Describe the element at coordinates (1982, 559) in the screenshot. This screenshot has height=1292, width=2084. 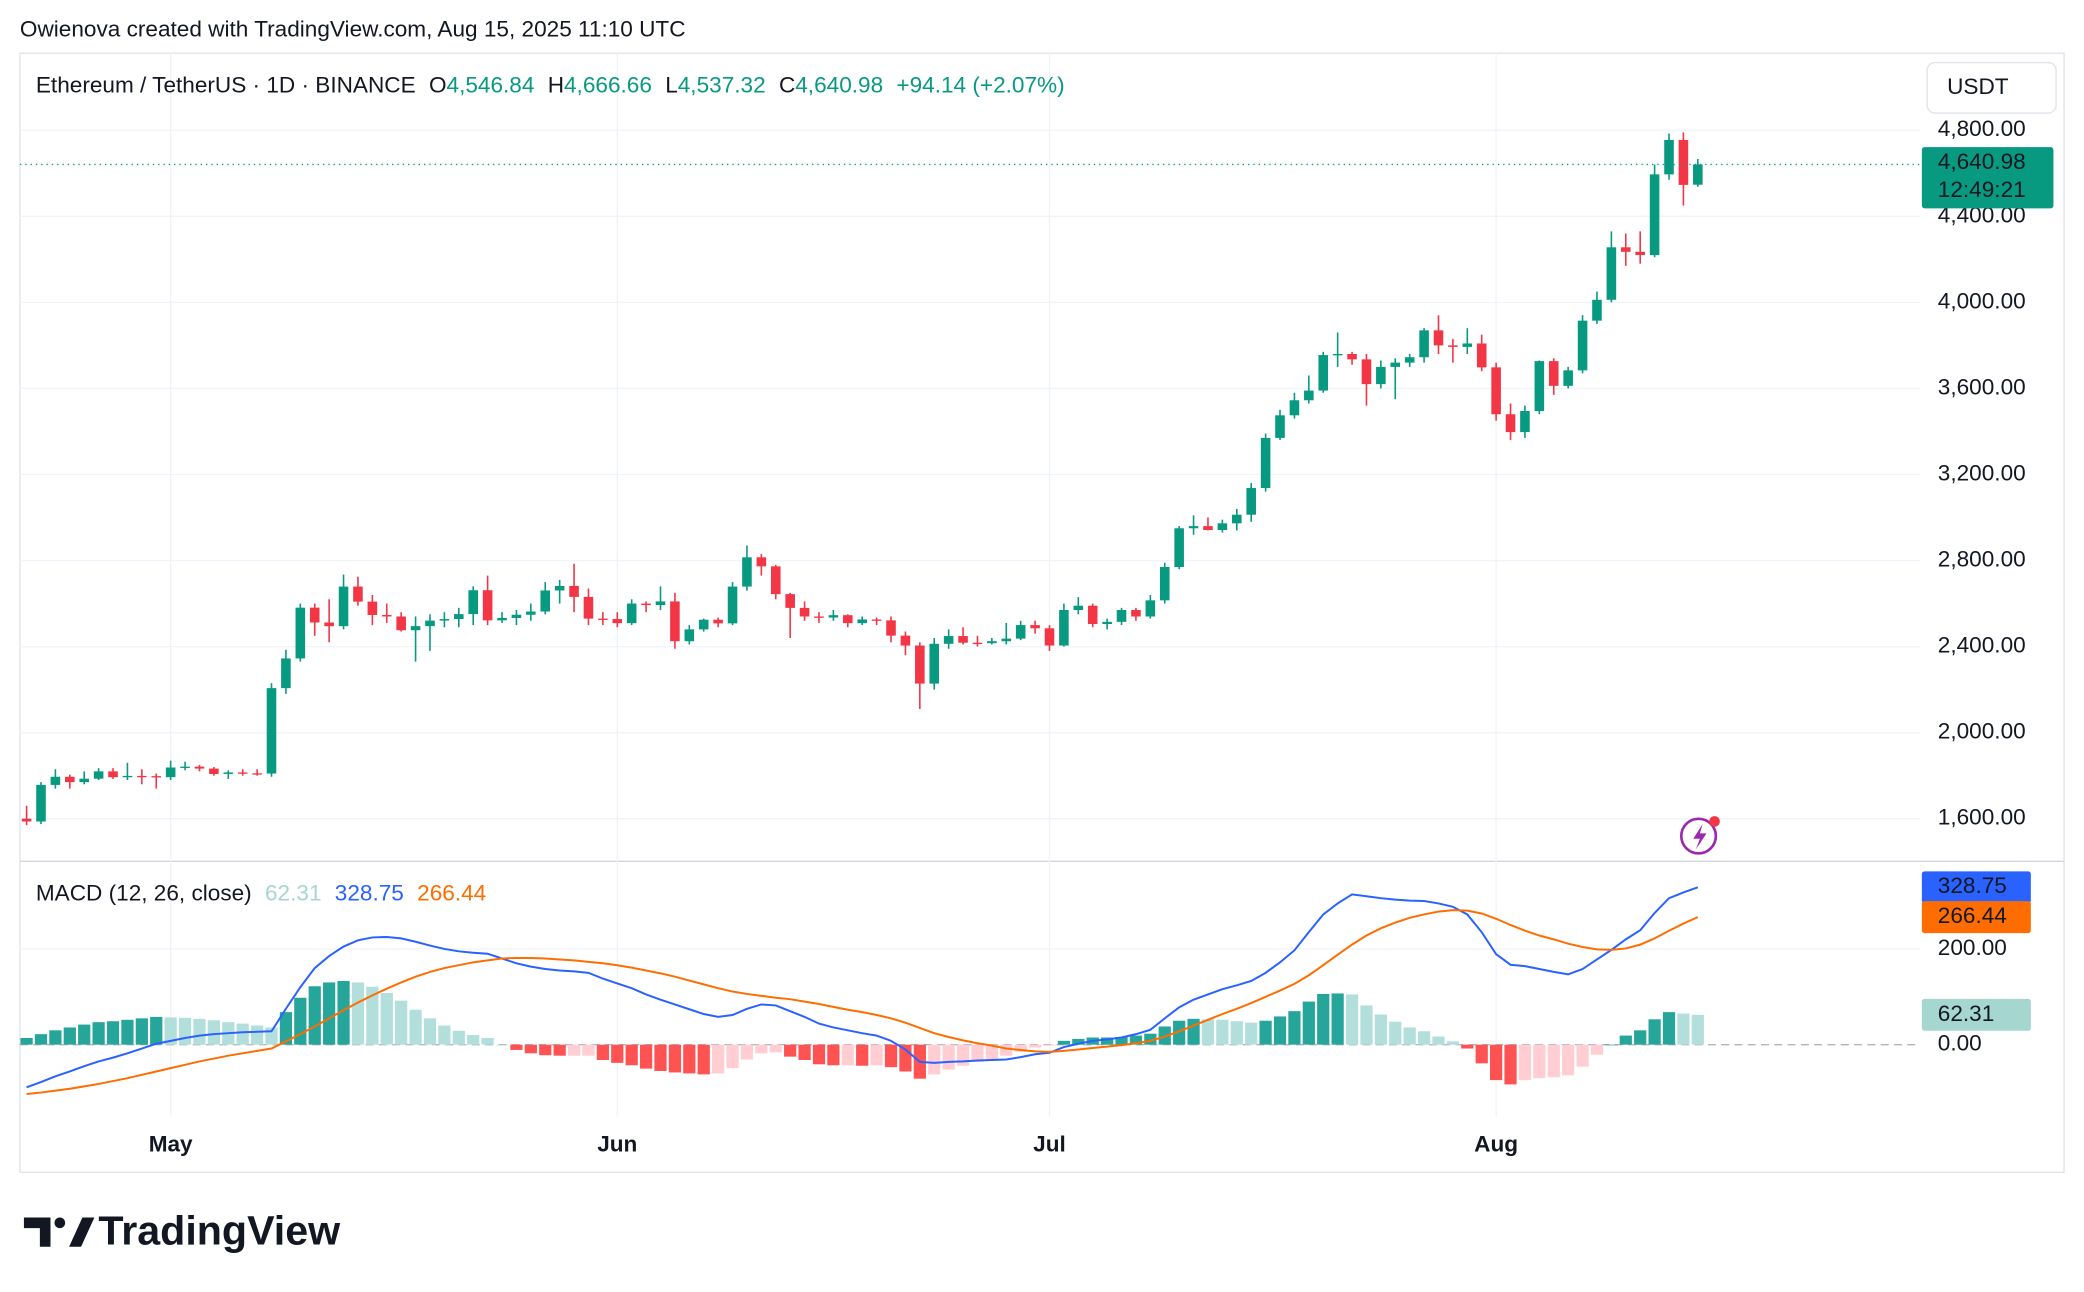
I see `y-tick-label: 2,800.00` at that location.